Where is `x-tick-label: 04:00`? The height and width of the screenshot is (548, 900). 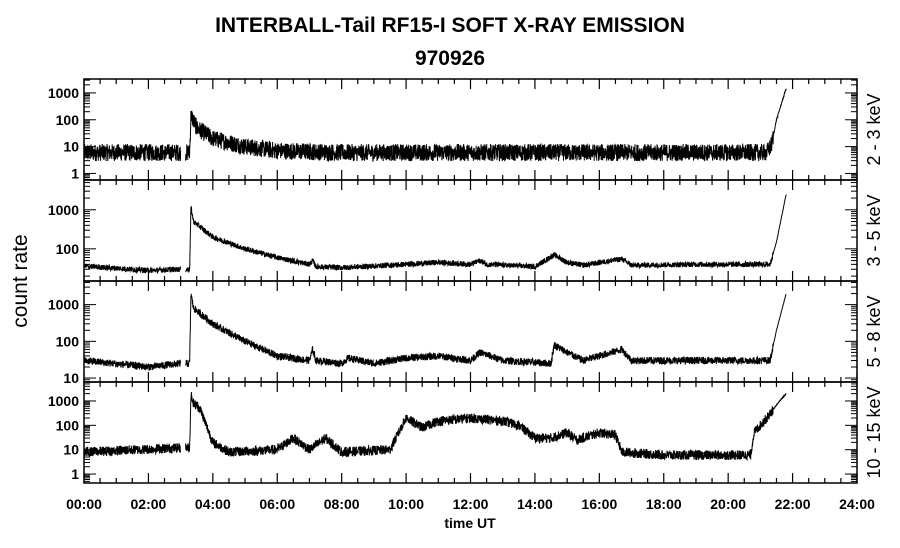
x-tick-label: 04:00 is located at coordinates (213, 504).